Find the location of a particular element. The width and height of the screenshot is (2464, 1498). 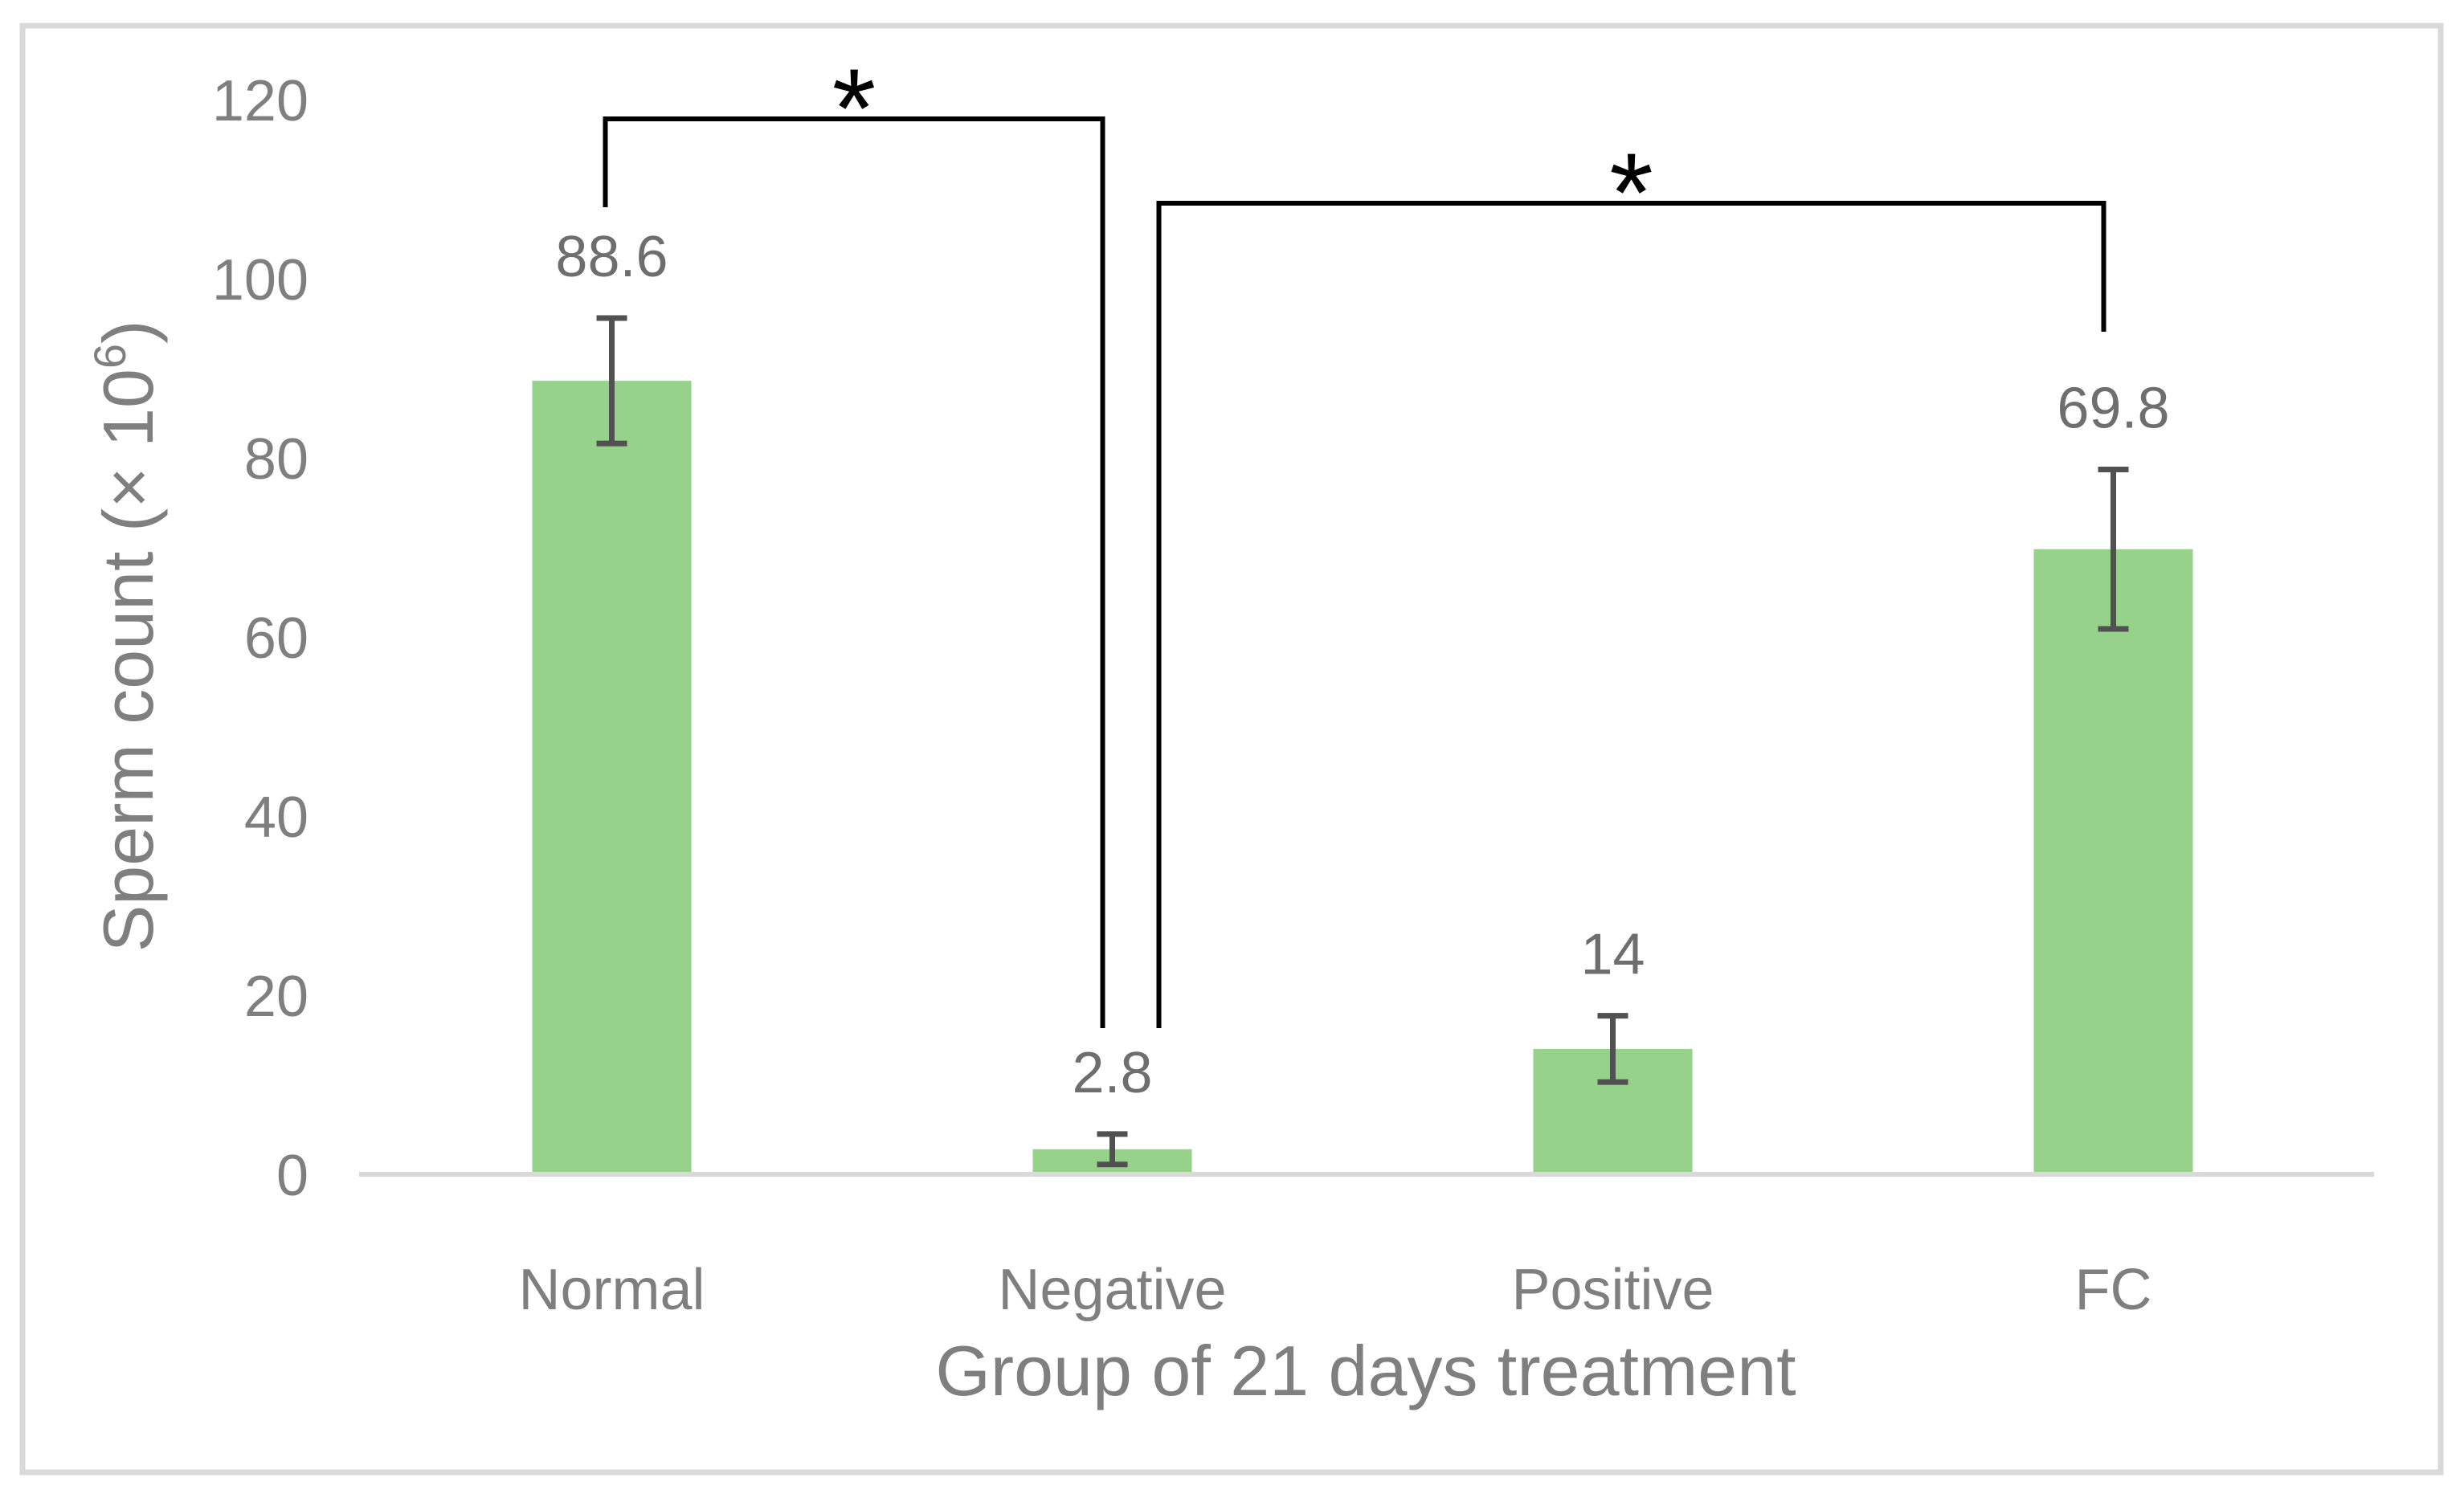

y-axis-title: Sperm count (× 106) is located at coordinates (126, 637).